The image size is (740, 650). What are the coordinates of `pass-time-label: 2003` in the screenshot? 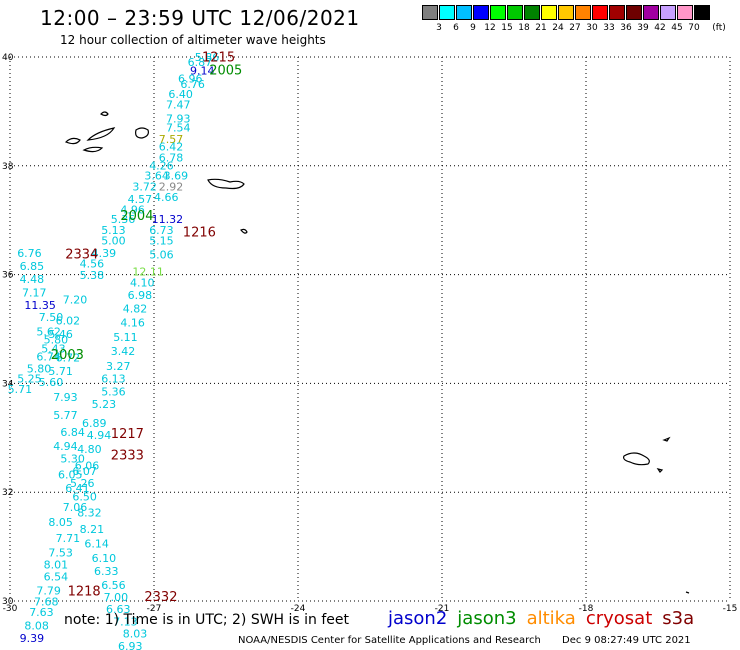 It's located at (67, 355).